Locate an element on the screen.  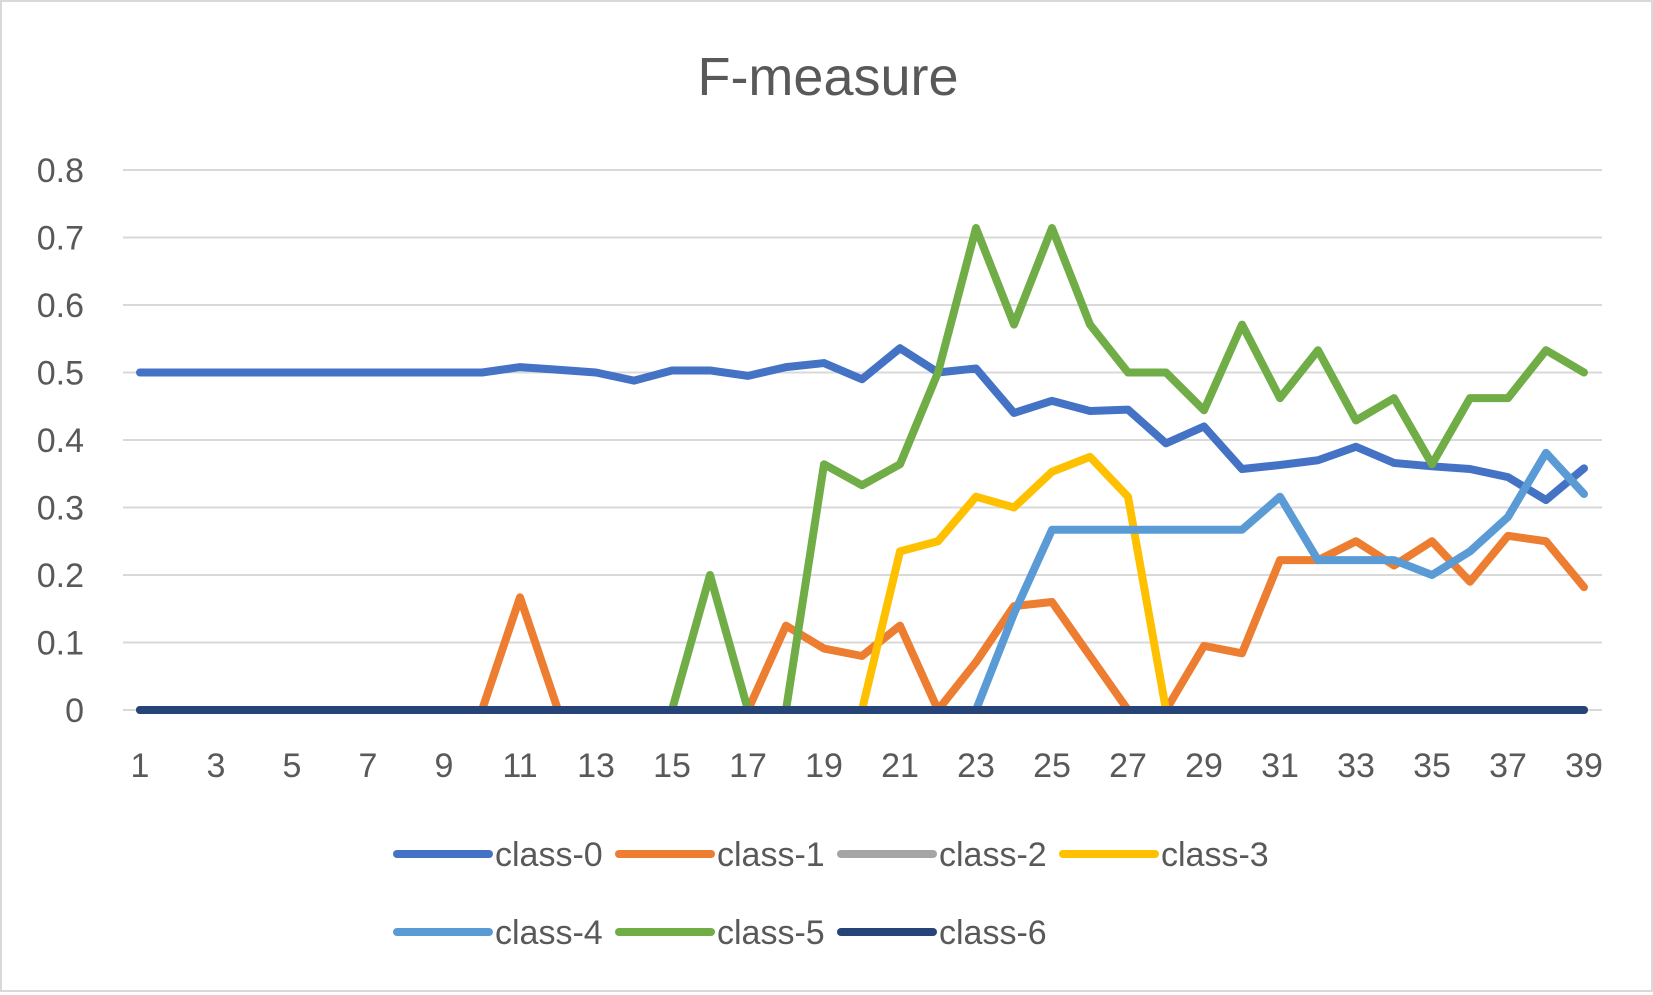
legend-item-class-0: class-0 is located at coordinates (498, 855).